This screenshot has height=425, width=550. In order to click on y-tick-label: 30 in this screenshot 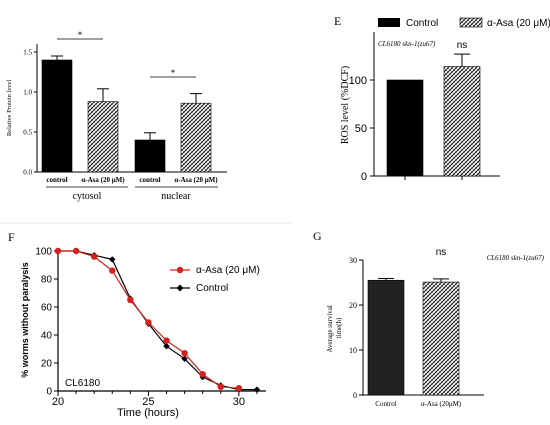, I will do `click(353, 260)`.